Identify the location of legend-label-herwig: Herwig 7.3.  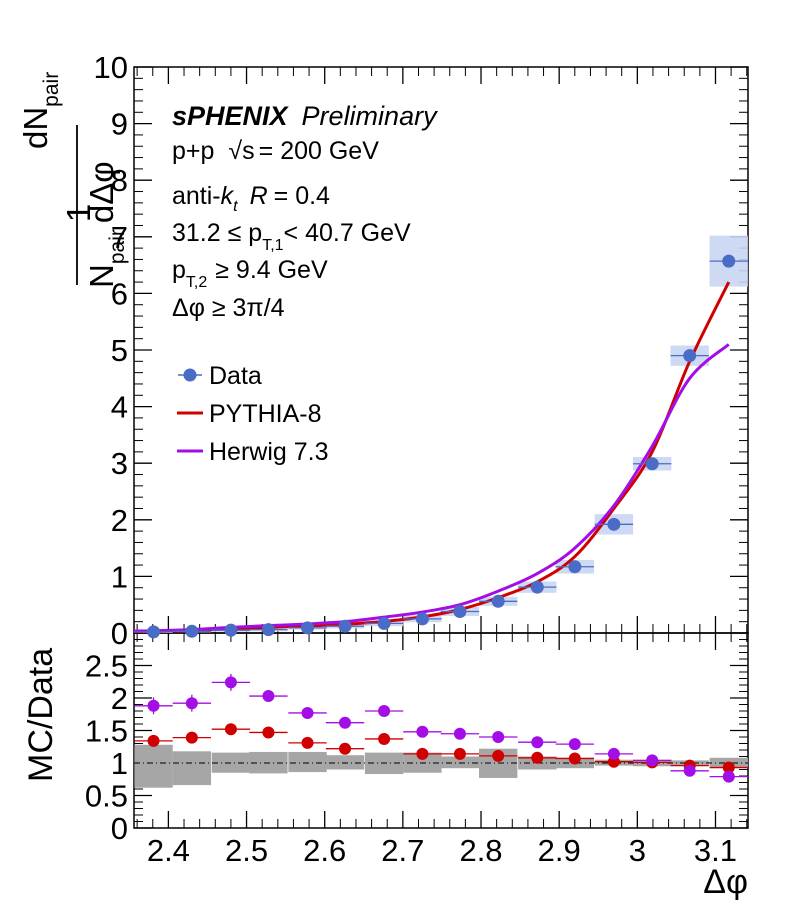
(269, 452).